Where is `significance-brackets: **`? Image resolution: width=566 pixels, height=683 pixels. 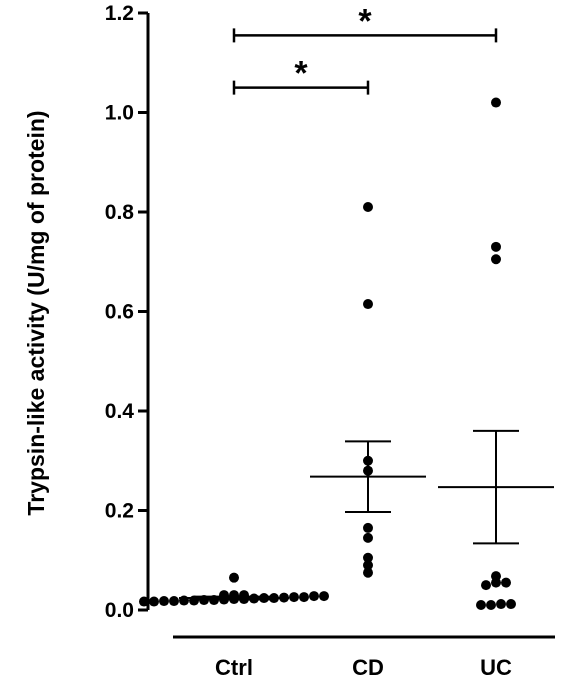
significance-brackets: ** is located at coordinates (365, 48).